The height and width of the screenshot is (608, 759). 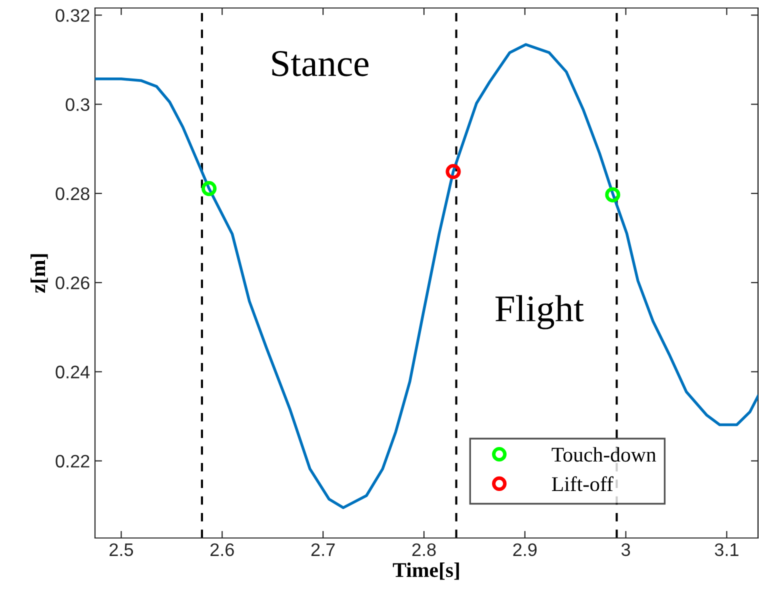 I want to click on y-tick-label: 0.26, so click(x=73, y=283).